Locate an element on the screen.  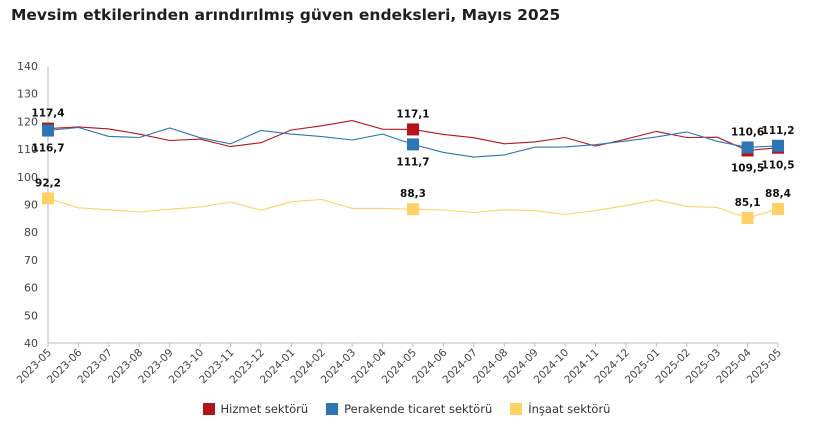
data-label: 117,4 is located at coordinates (47, 114).